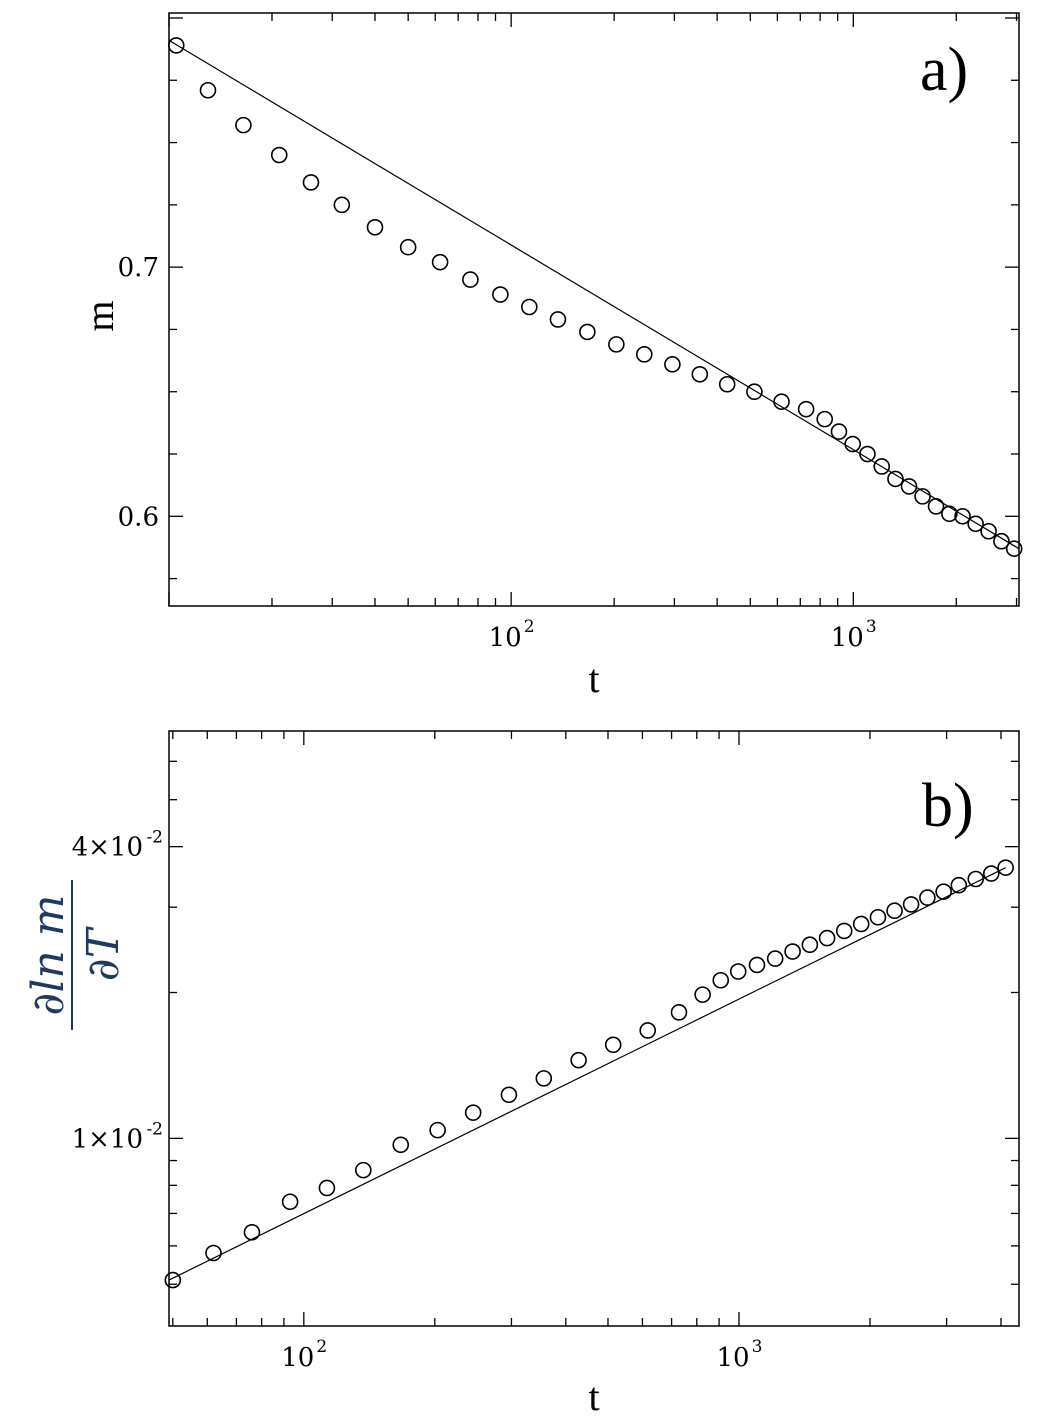  I want to click on panel-a-x-axis-label: t, so click(593, 678).